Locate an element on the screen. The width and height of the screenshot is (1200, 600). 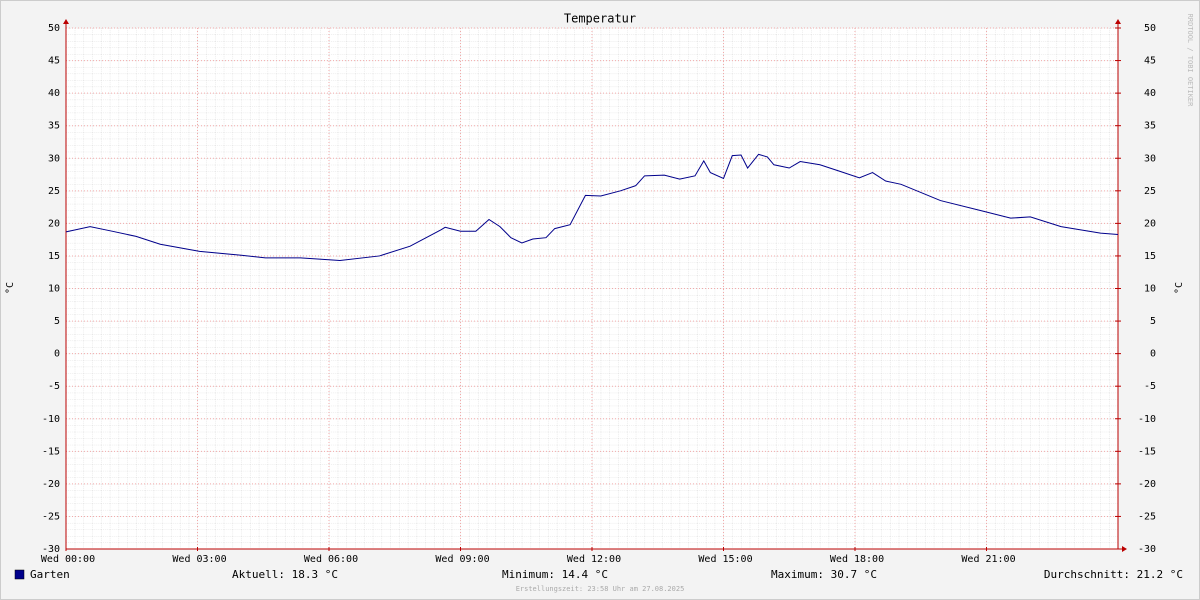
legend-swatch is located at coordinates (19, 574).